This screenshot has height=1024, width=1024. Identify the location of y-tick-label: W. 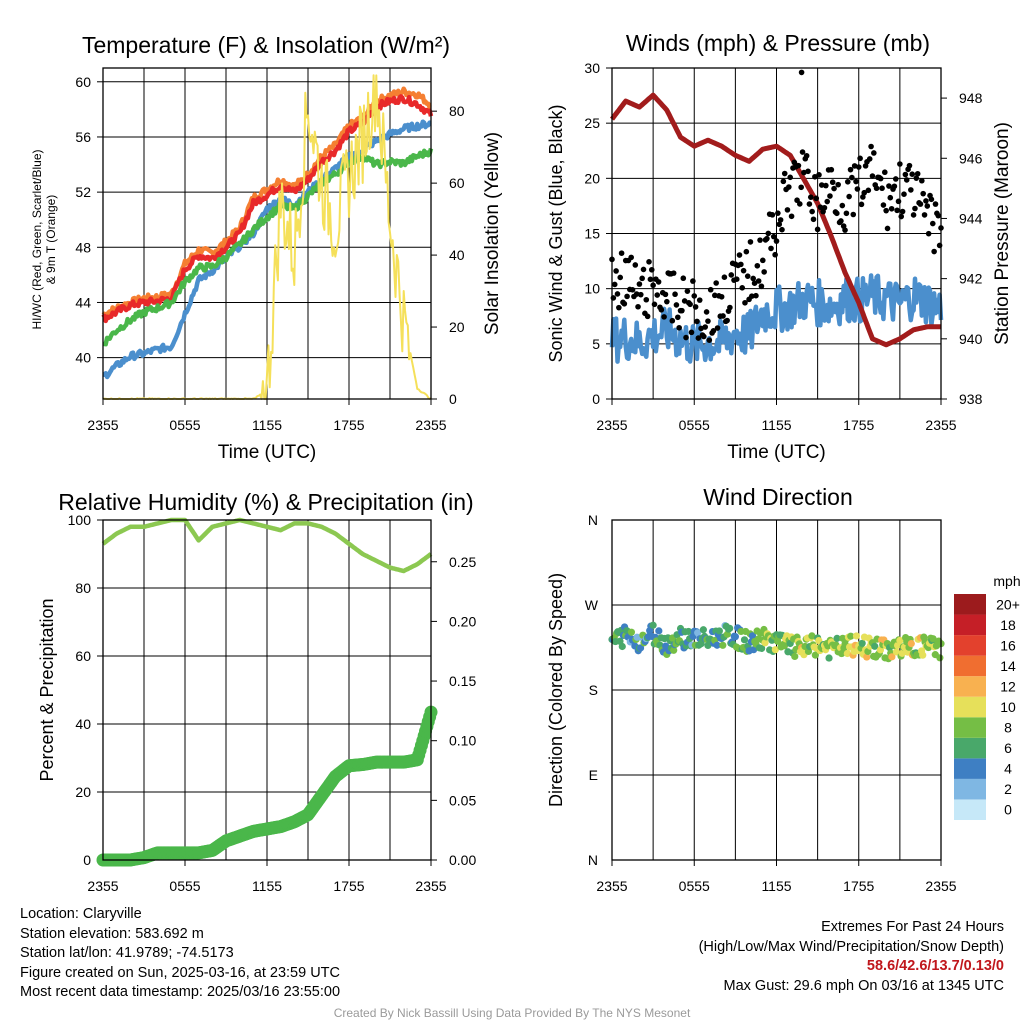
(592, 605).